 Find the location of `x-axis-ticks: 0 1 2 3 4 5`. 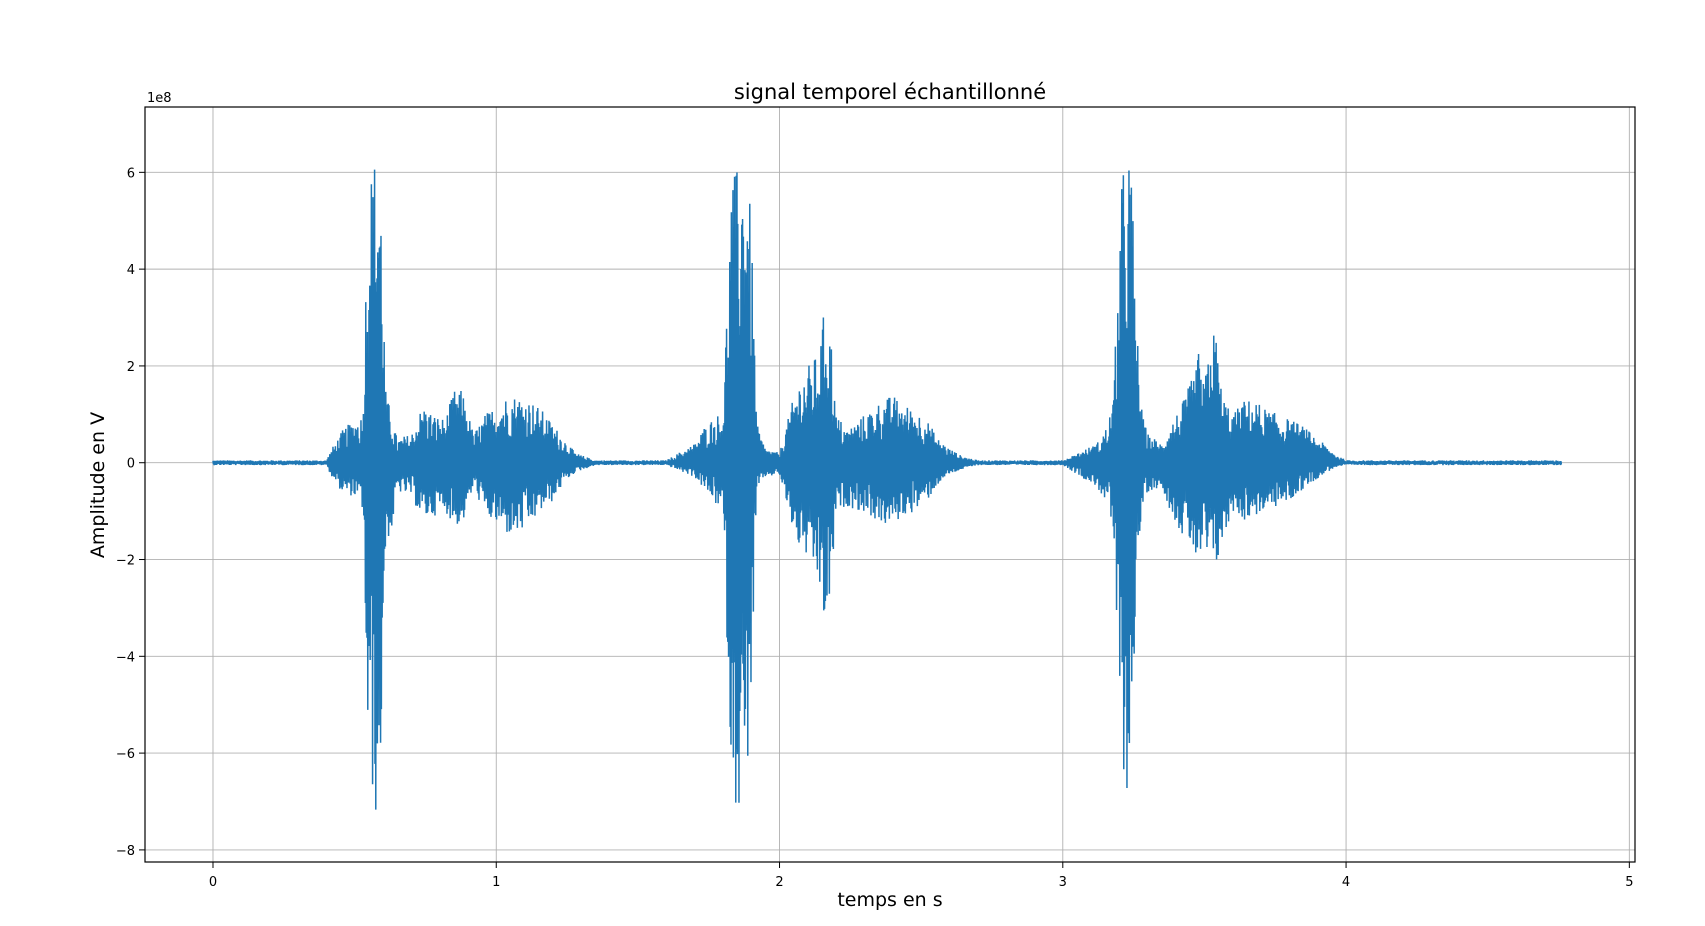

x-axis-ticks: 0 1 2 3 4 5 is located at coordinates (921, 876).